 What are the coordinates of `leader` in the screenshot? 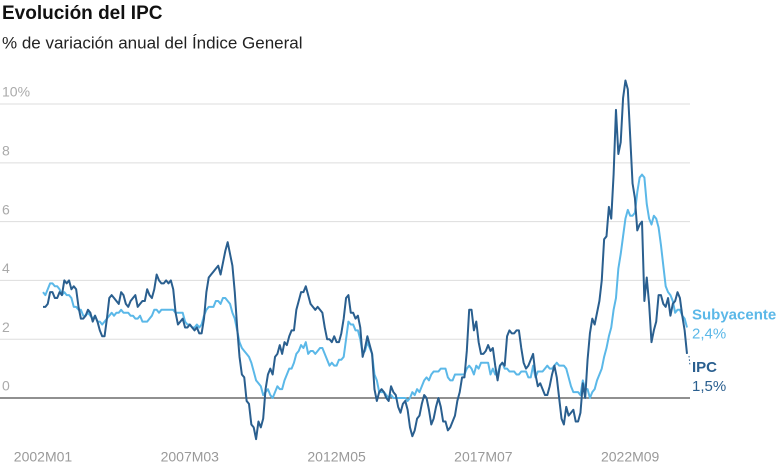 It's located at (689, 360).